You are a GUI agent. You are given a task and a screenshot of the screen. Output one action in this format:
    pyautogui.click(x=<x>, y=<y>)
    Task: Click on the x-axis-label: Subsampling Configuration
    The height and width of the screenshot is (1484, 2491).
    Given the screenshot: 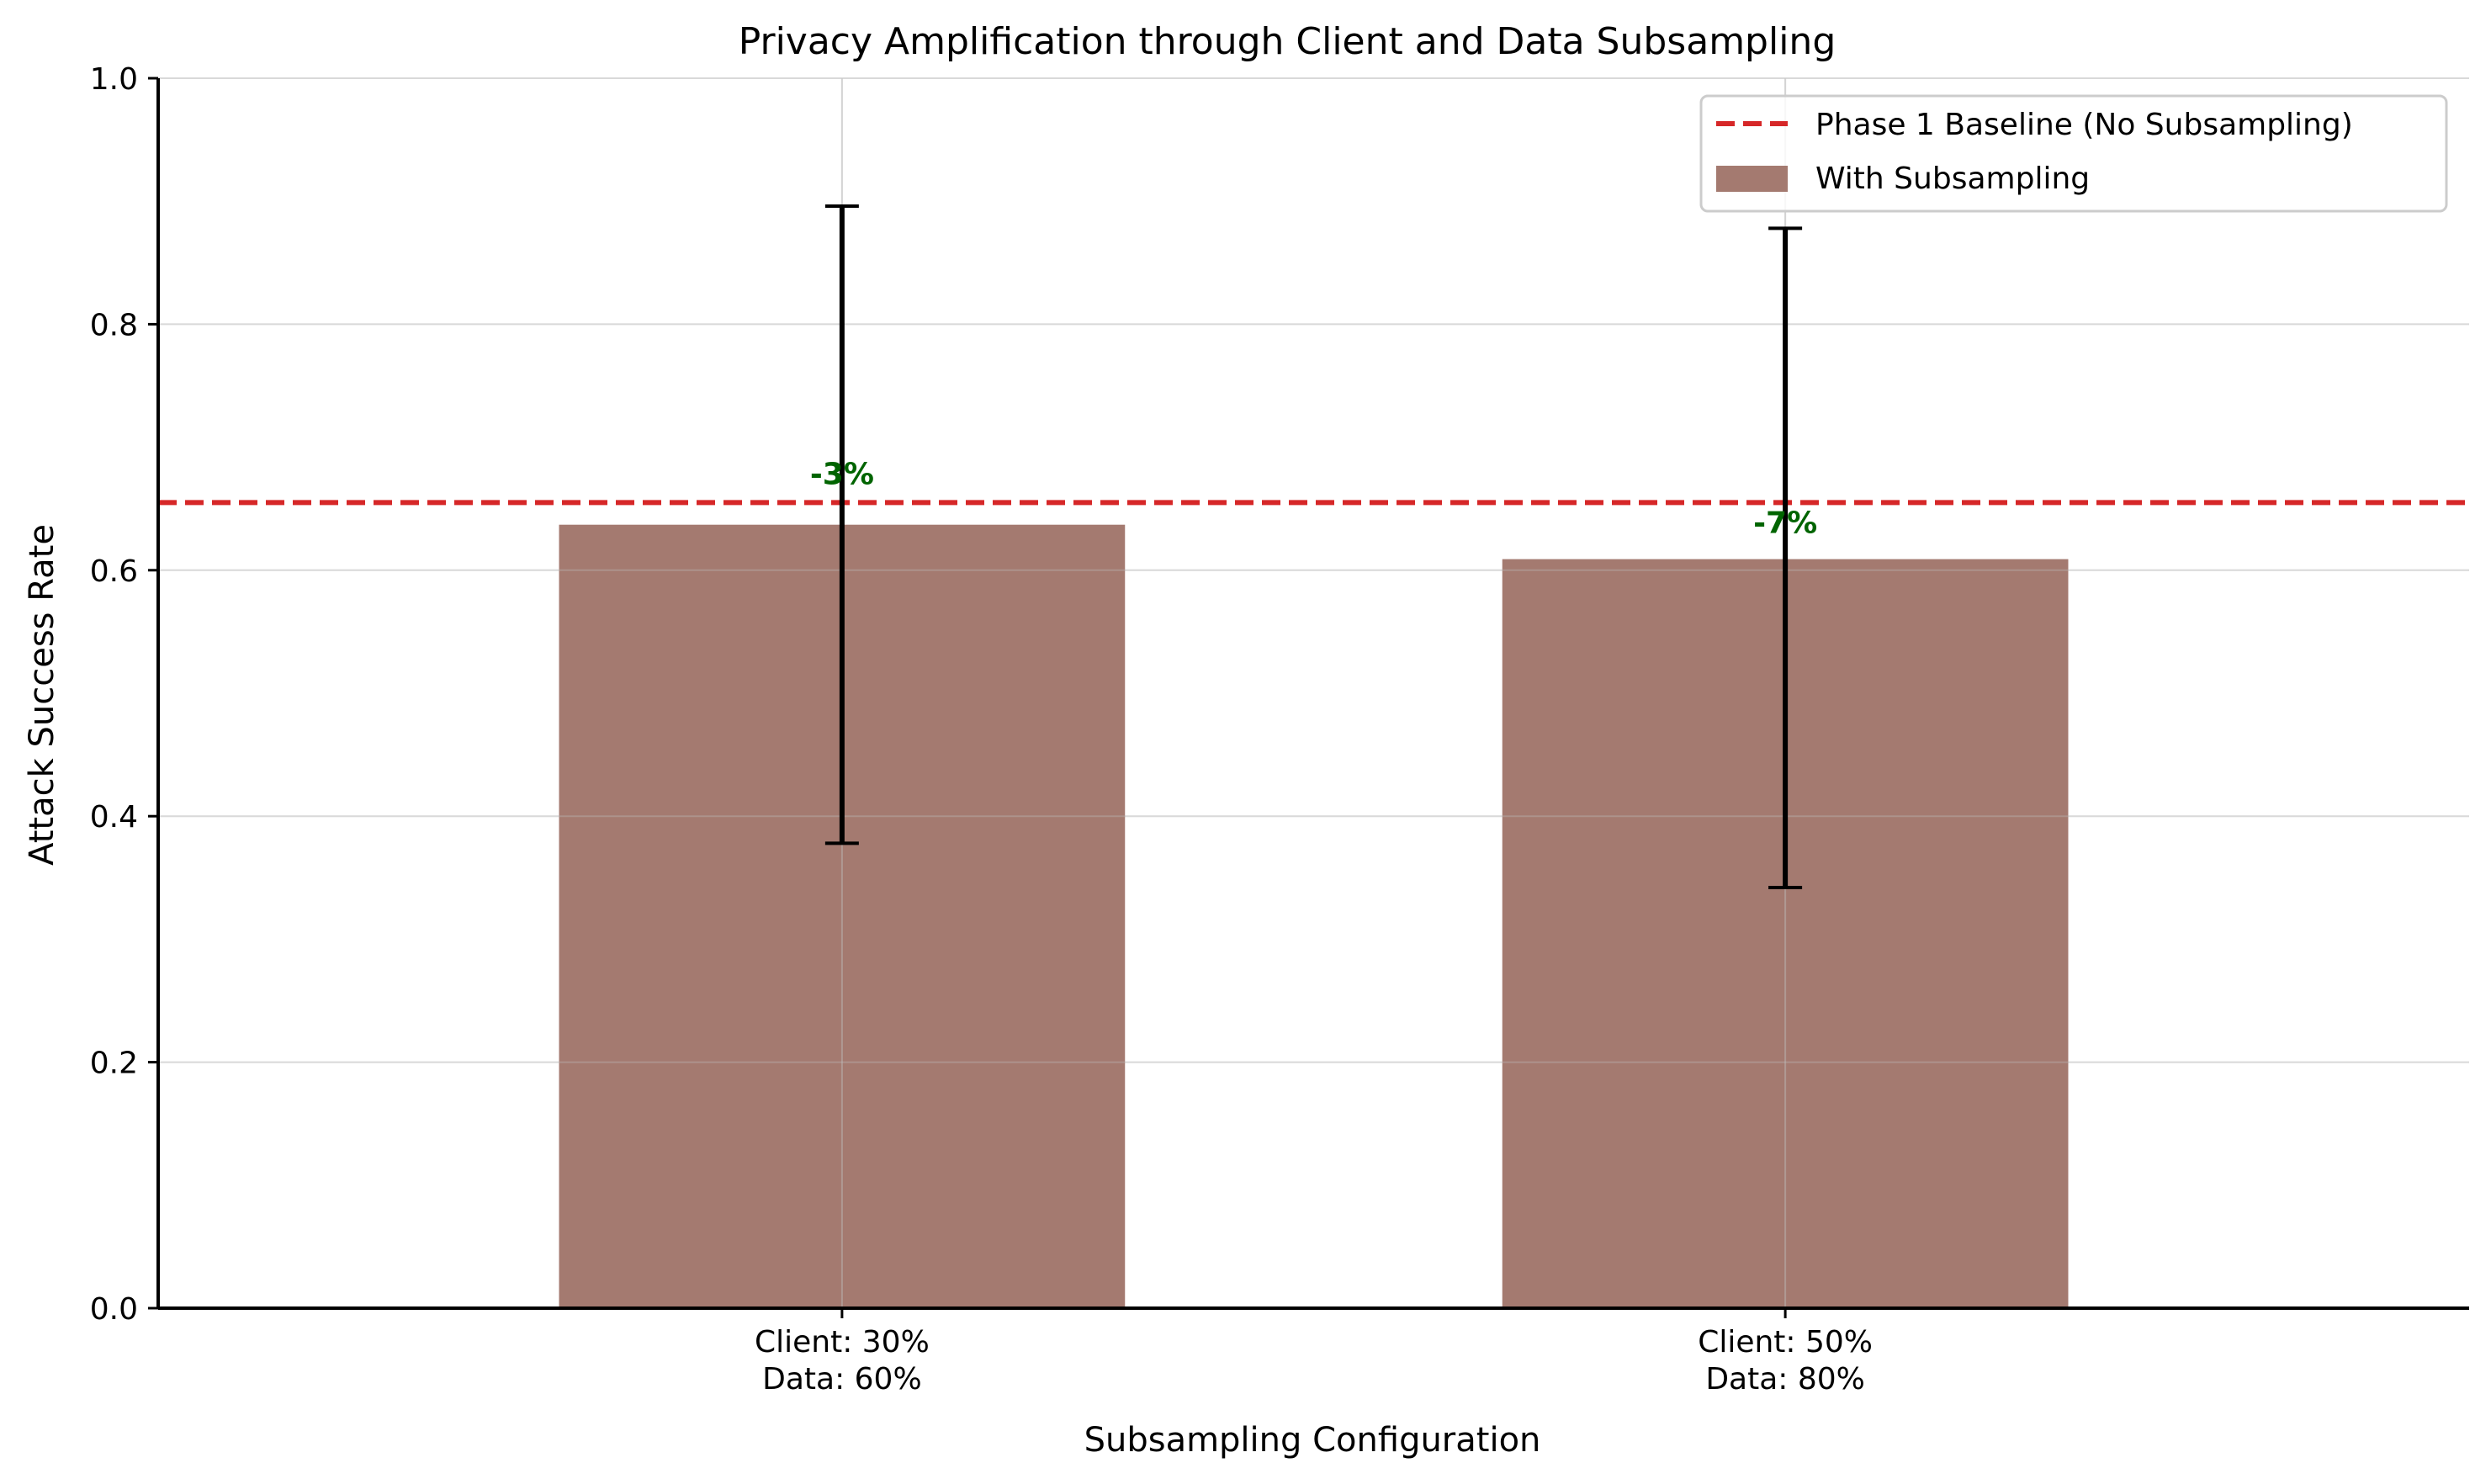 What is the action you would take?
    pyautogui.click(x=1312, y=1440)
    